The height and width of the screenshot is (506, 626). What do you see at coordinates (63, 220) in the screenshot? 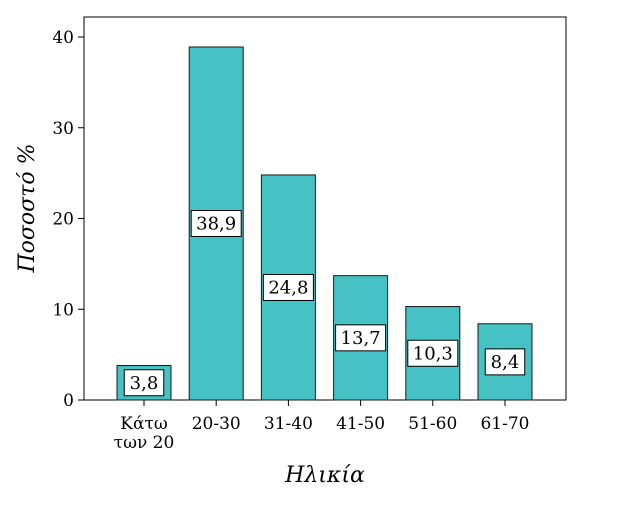
I see `y-tick-label-20: 20` at bounding box center [63, 220].